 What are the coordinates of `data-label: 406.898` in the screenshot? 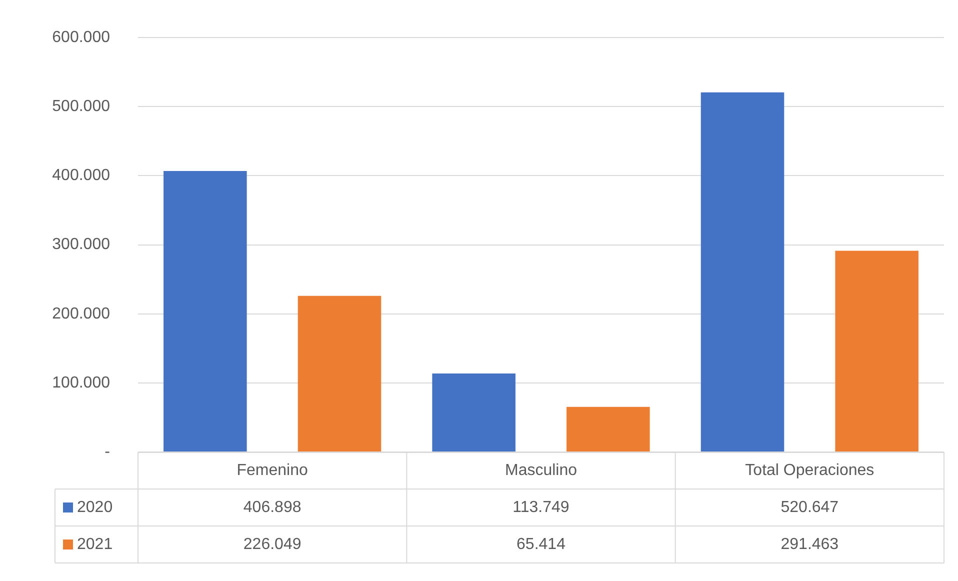 It's located at (272, 507).